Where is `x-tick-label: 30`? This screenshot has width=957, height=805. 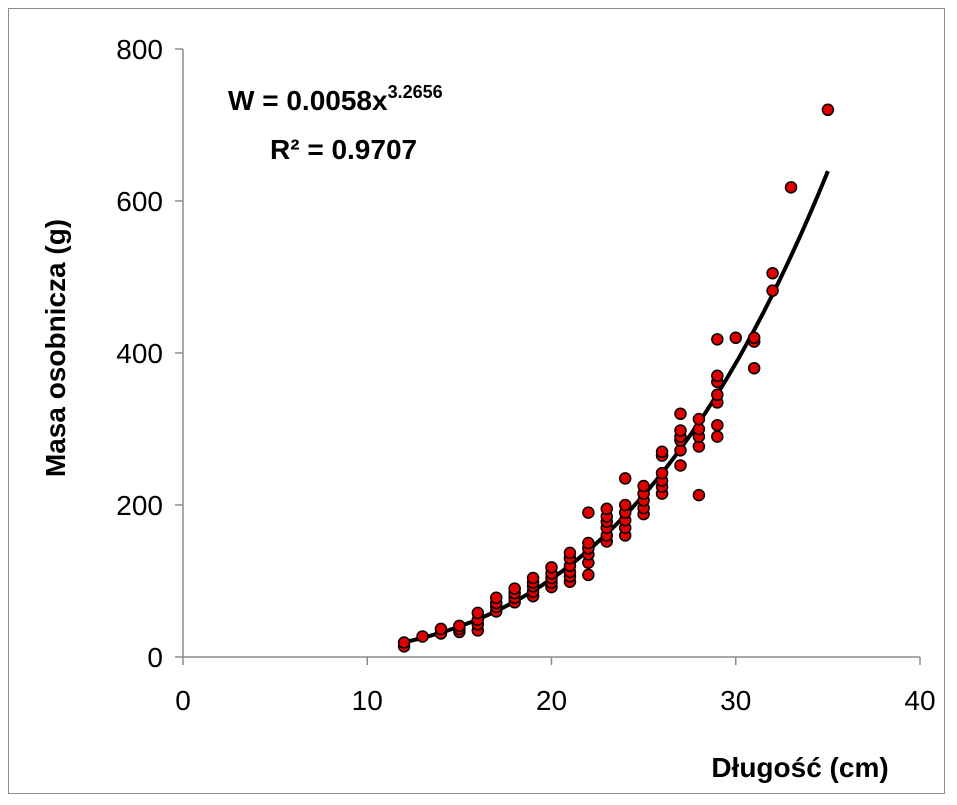
x-tick-label: 30 is located at coordinates (735, 700).